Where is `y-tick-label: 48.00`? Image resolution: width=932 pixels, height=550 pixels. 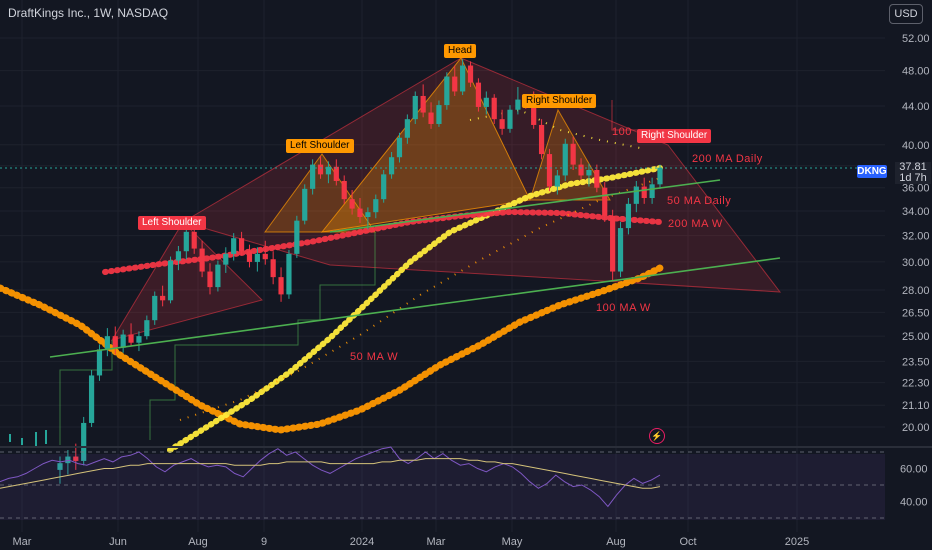
y-tick-label: 48.00 is located at coordinates (916, 72).